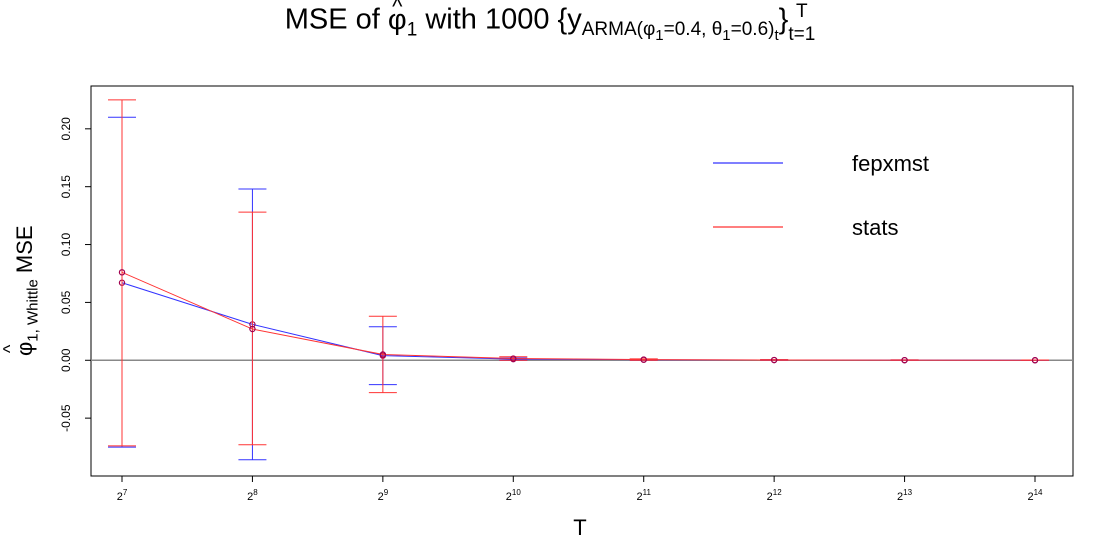  I want to click on title-sup-T: T, so click(802, 11).